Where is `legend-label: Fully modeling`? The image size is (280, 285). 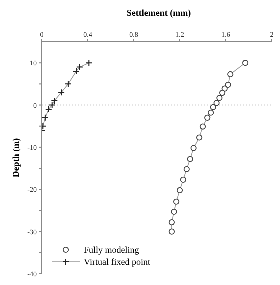 legend-label: Fully modeling is located at coordinates (112, 250).